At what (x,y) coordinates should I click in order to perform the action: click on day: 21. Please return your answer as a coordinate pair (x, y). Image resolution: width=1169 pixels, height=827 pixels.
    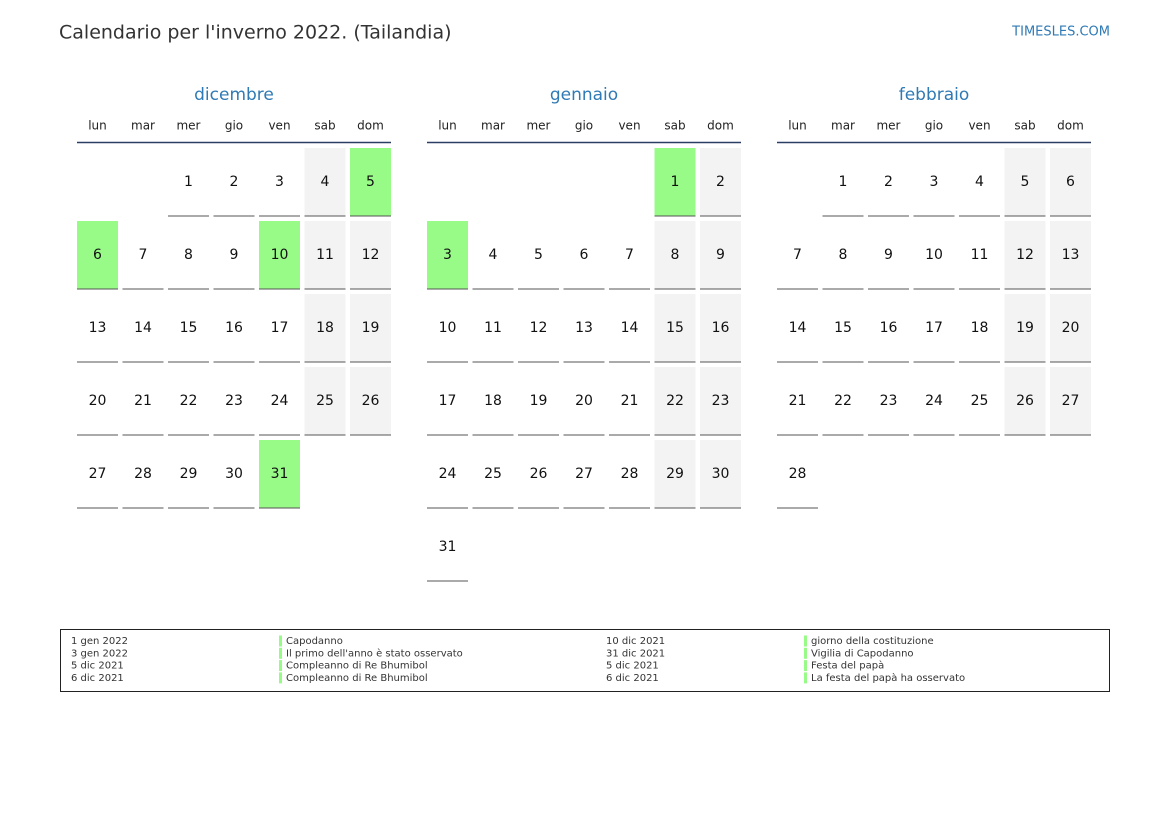
    Looking at the image, I should click on (798, 401).